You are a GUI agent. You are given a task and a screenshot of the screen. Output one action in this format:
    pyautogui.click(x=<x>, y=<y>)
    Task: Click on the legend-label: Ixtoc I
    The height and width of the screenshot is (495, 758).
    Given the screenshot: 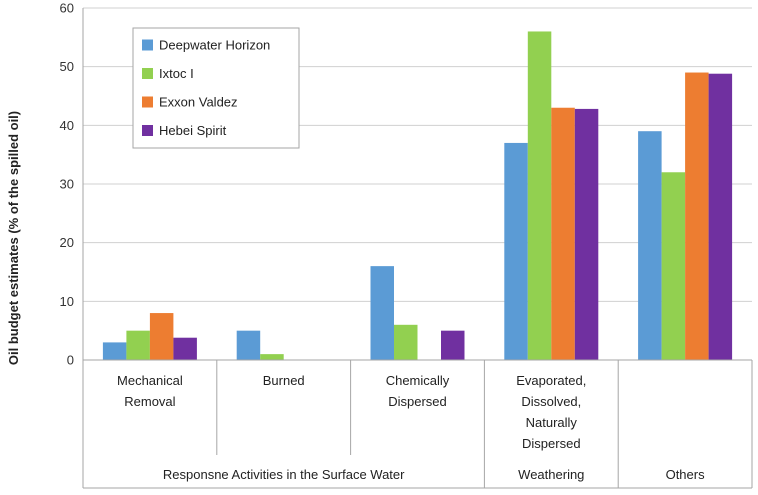 What is the action you would take?
    pyautogui.click(x=176, y=73)
    